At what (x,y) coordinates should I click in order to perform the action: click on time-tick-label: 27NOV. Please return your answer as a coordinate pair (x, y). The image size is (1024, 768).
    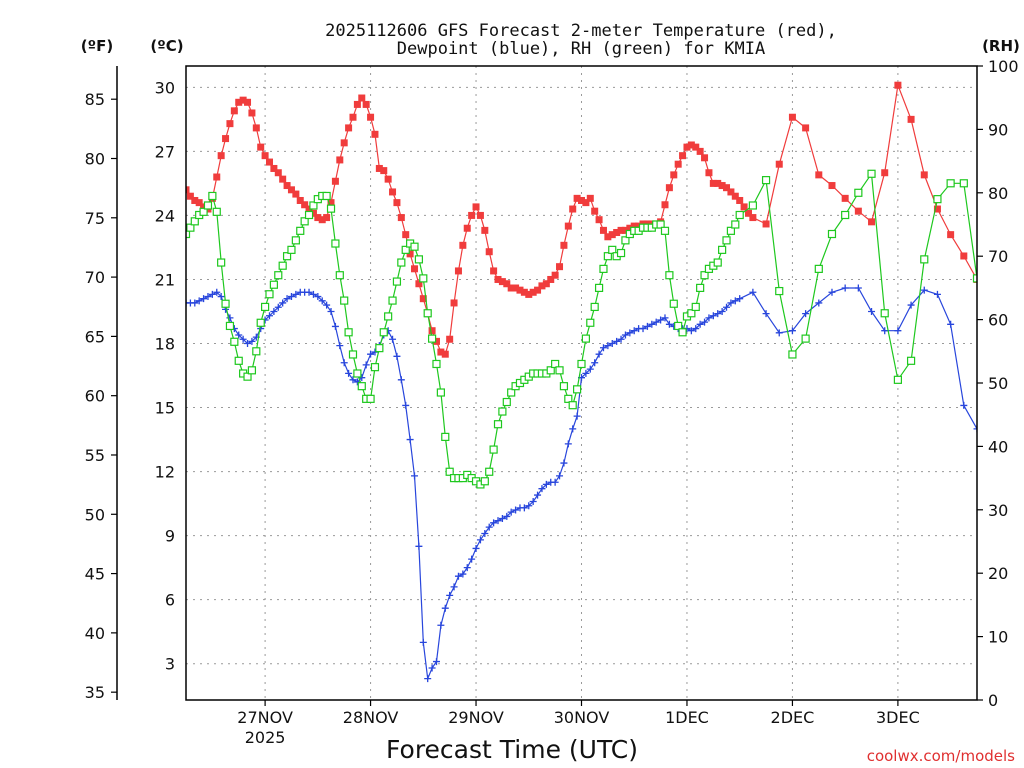
    Looking at the image, I should click on (265, 717).